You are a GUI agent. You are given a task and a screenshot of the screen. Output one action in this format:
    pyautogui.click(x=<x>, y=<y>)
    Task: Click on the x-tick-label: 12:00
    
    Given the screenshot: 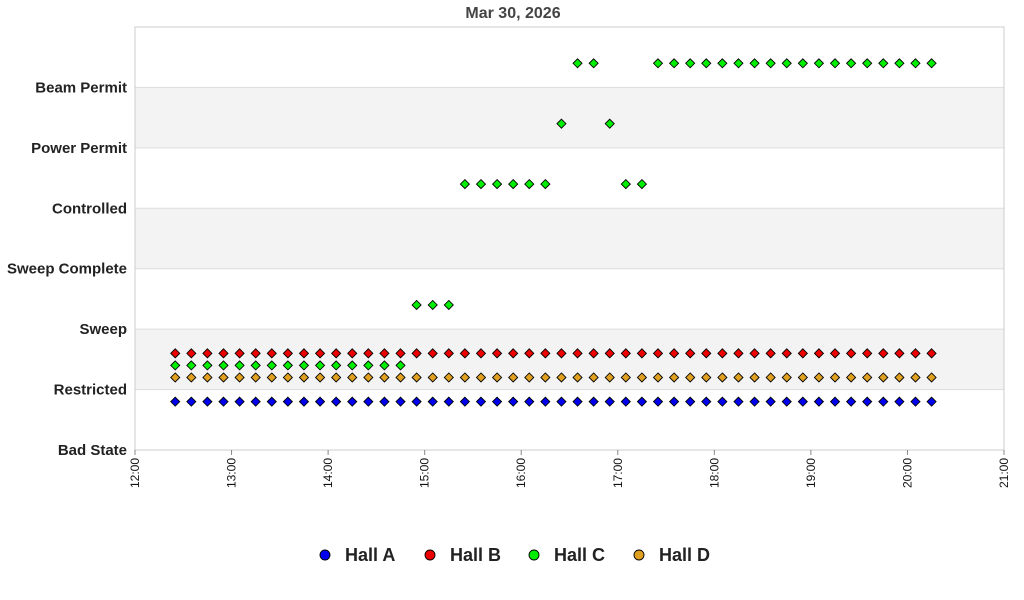 What is the action you would take?
    pyautogui.click(x=135, y=473)
    